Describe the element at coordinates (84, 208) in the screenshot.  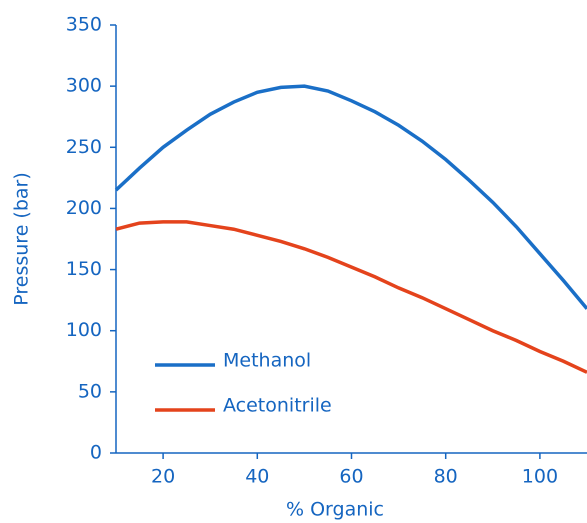
I see `y-tick-label: 200` at that location.